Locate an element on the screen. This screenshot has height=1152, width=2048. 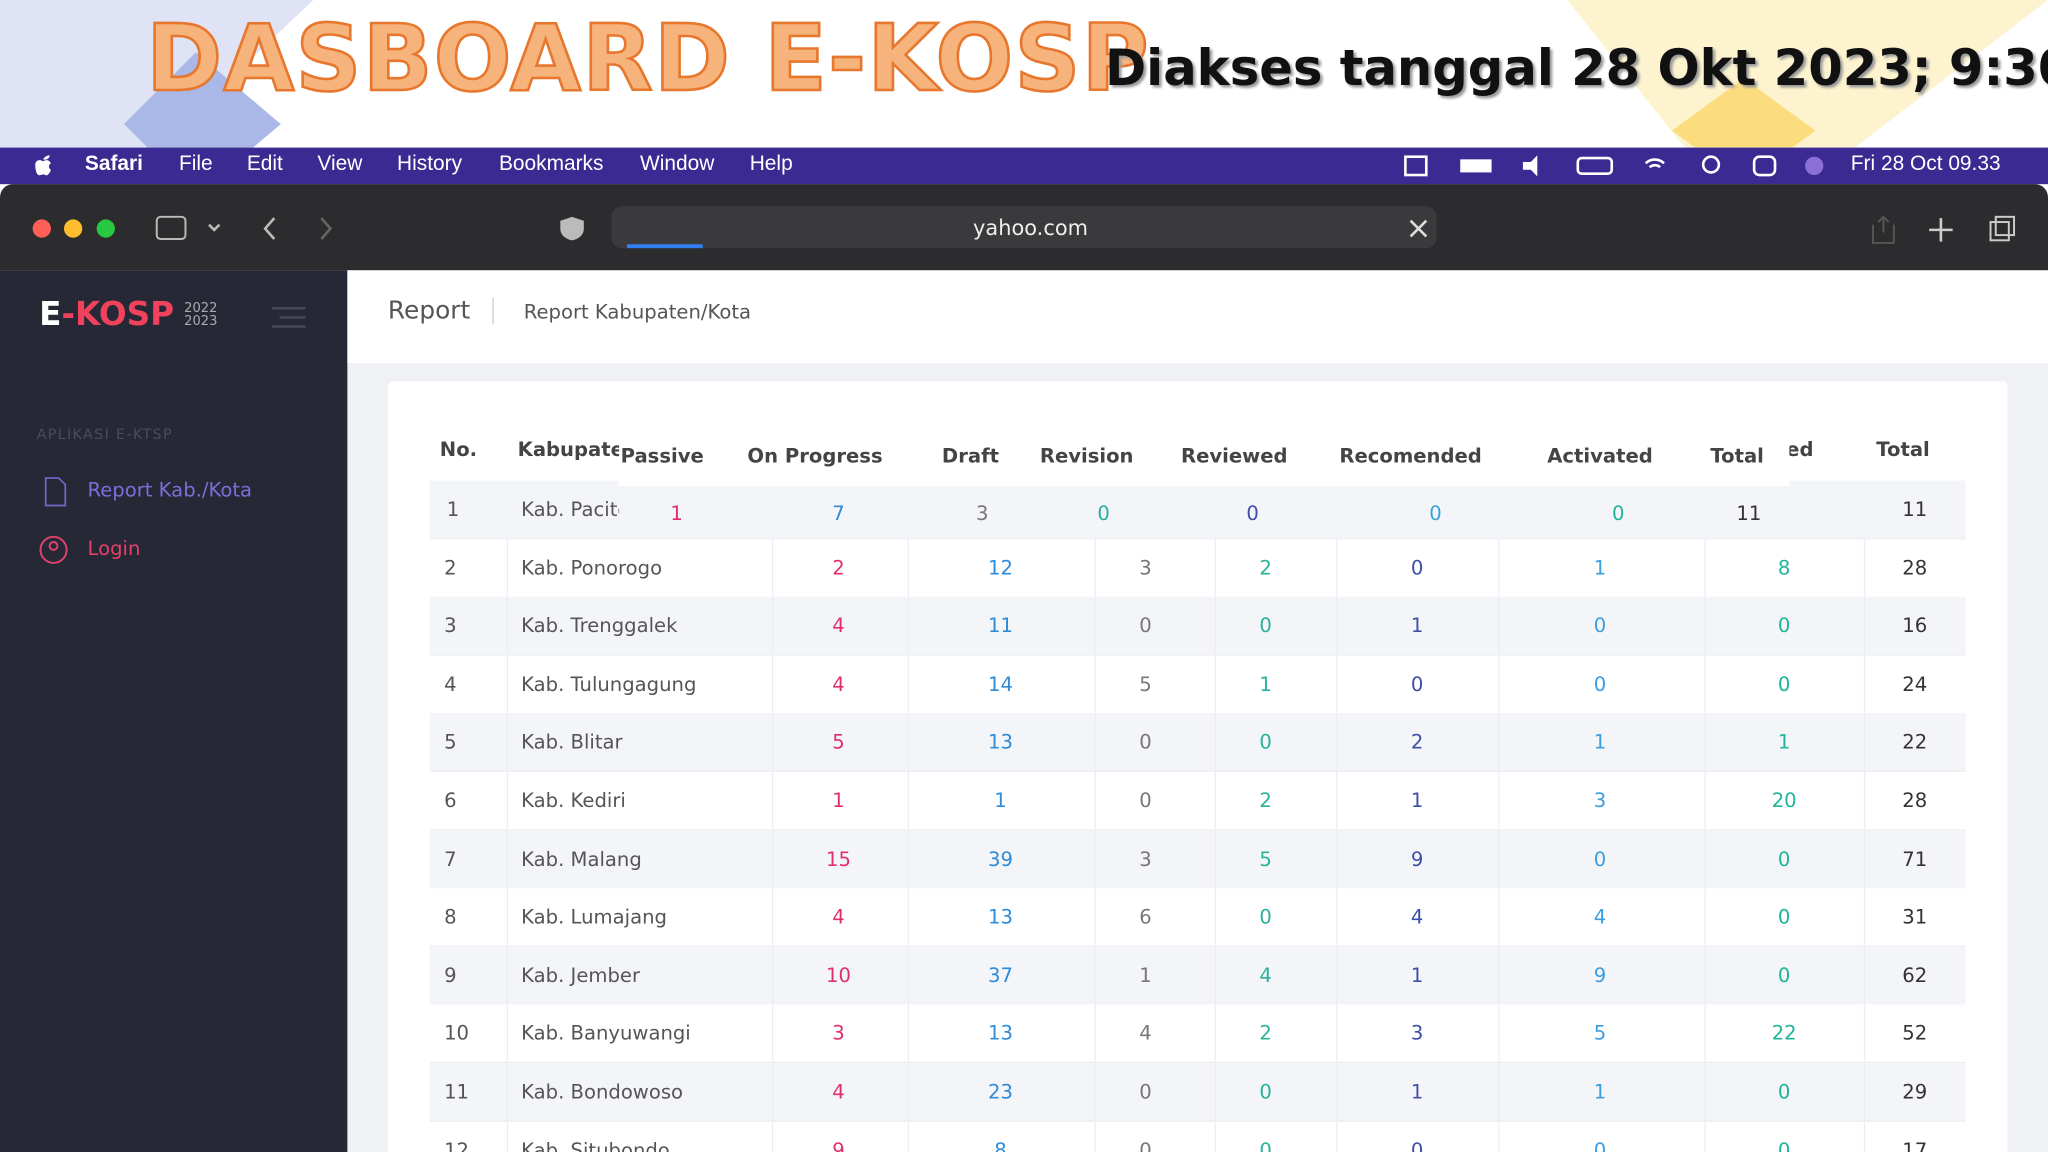
year: 2023 is located at coordinates (201, 322).